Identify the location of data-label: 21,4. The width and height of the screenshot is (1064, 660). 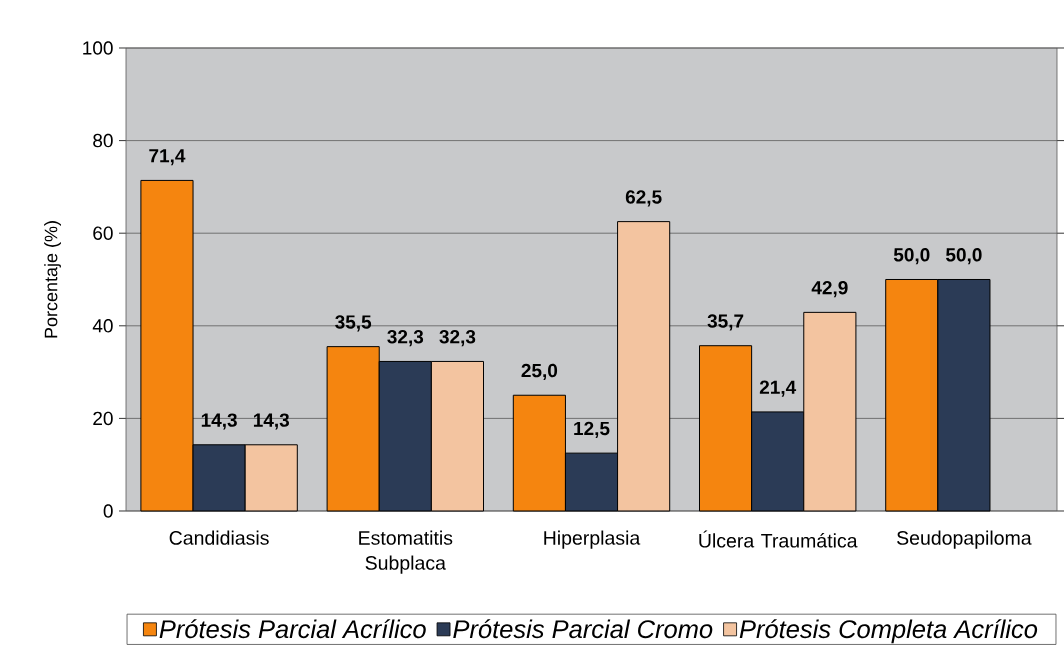
(778, 388).